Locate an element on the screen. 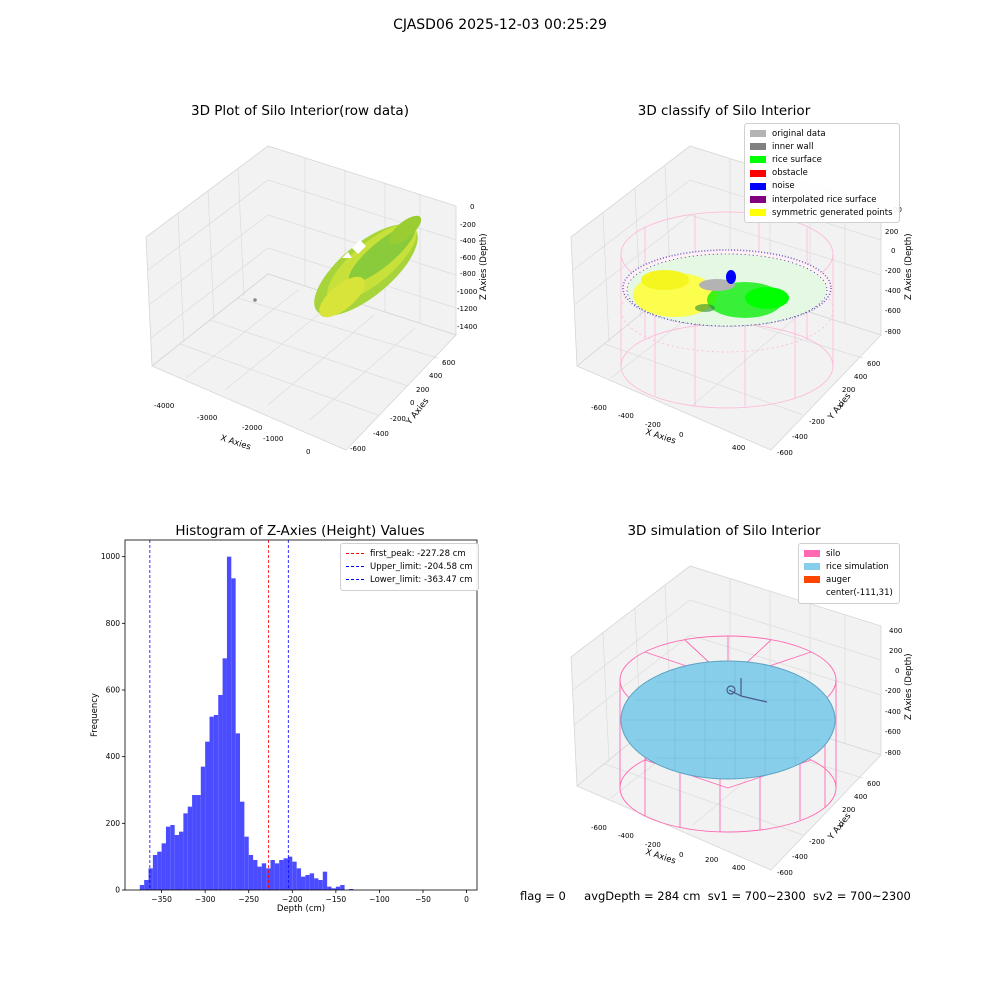 This screenshot has width=1000, height=1000. classify-ztick: -800 is located at coordinates (893, 332).